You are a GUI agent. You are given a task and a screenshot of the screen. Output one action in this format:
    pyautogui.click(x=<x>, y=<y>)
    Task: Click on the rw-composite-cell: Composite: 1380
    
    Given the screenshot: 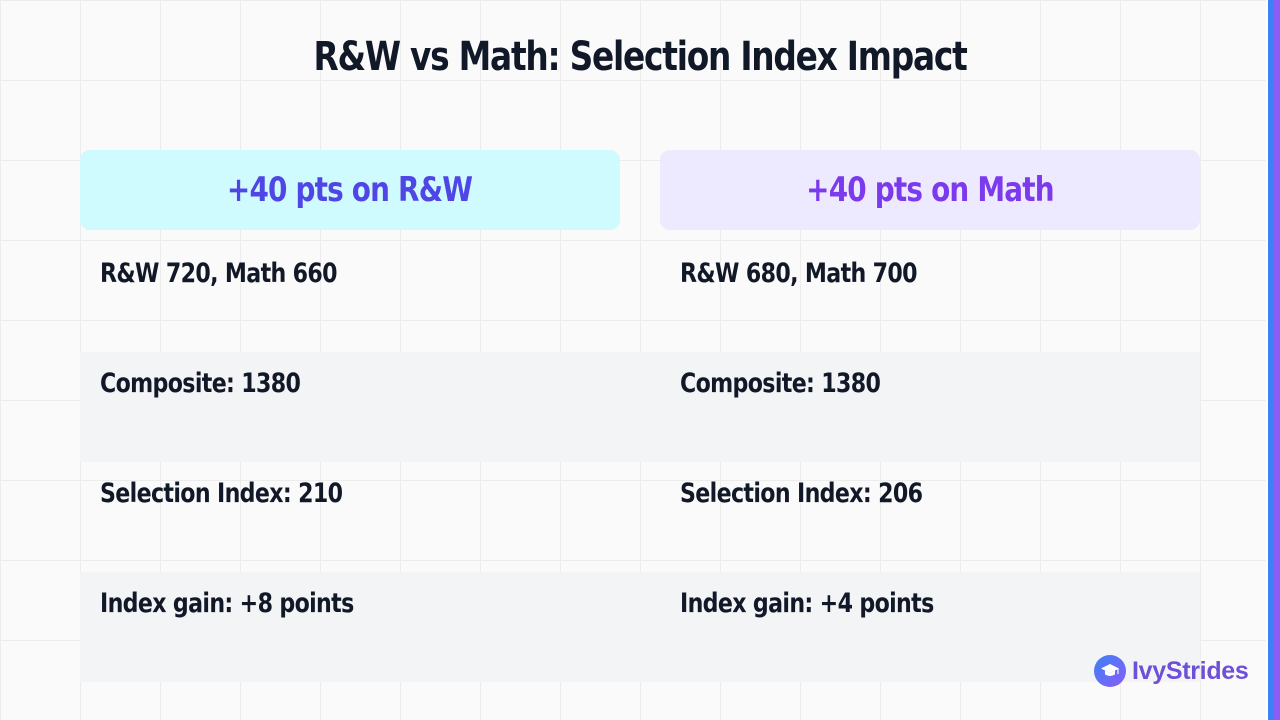 What is the action you would take?
    pyautogui.click(x=200, y=383)
    